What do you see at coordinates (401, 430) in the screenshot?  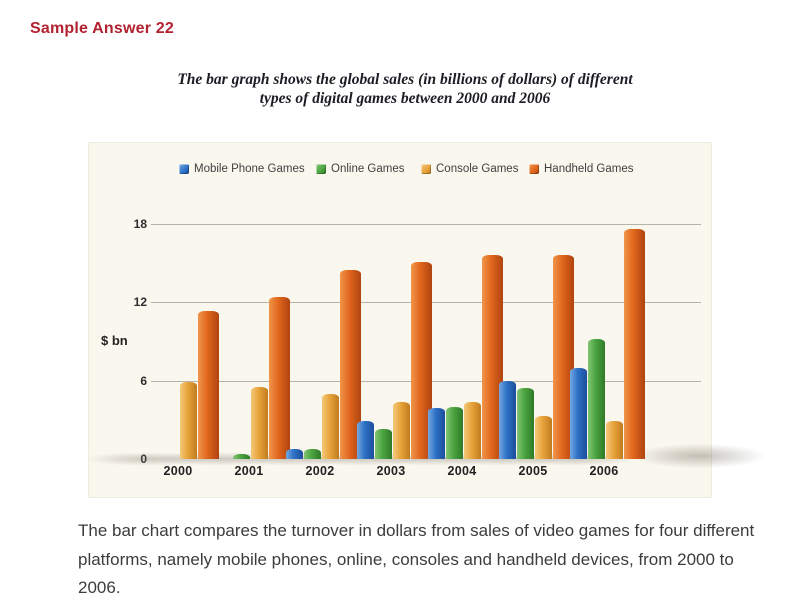 I see `bar-console-games-2003` at bounding box center [401, 430].